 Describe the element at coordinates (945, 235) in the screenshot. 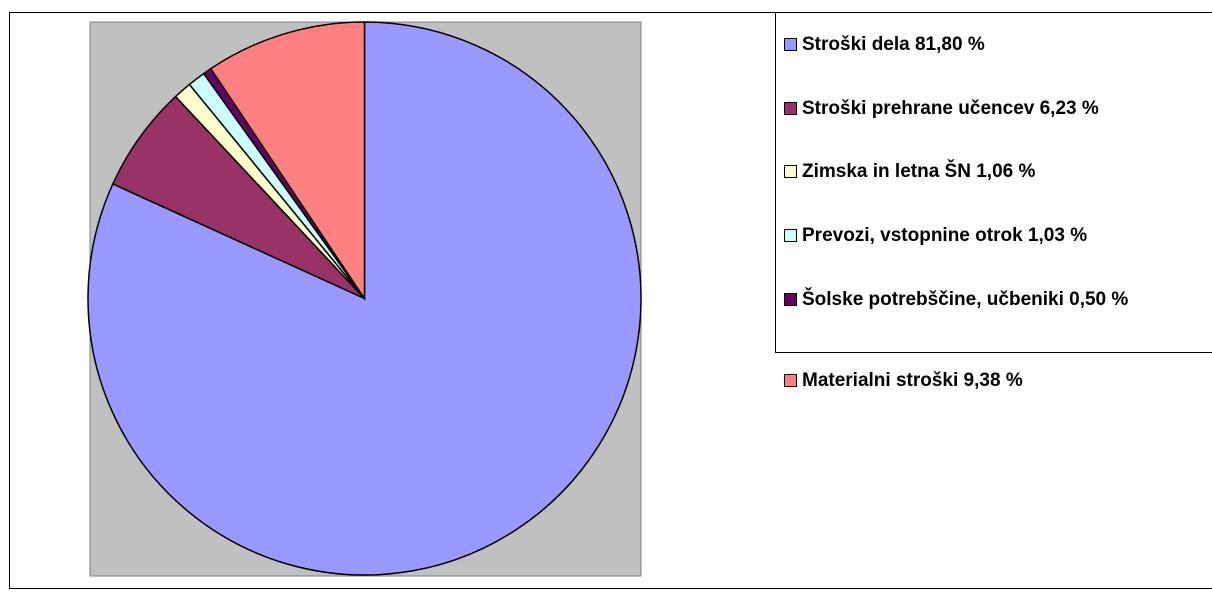

I see `legend-label: Prevozi, vstopnine otrok 1,03 %` at that location.